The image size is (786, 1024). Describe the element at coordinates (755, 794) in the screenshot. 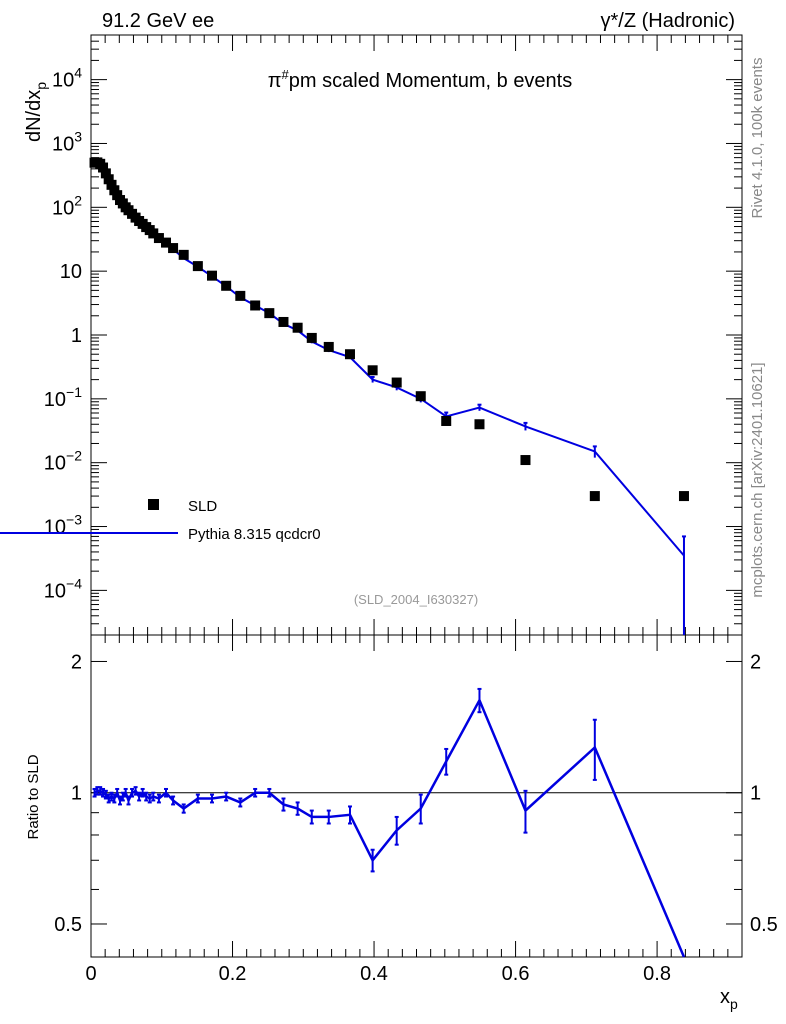

I see `ratio-y-tick-label-right: 1` at that location.